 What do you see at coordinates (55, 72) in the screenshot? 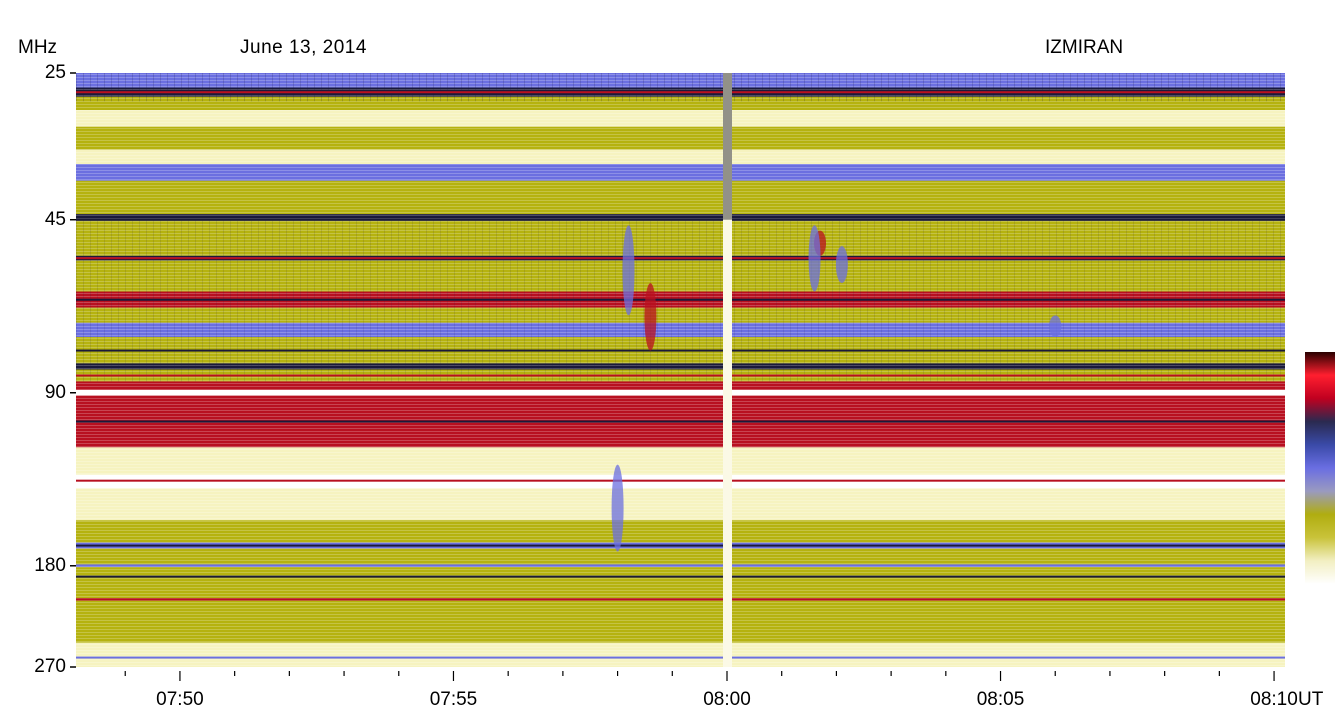
I see `y-tick-label: 25` at bounding box center [55, 72].